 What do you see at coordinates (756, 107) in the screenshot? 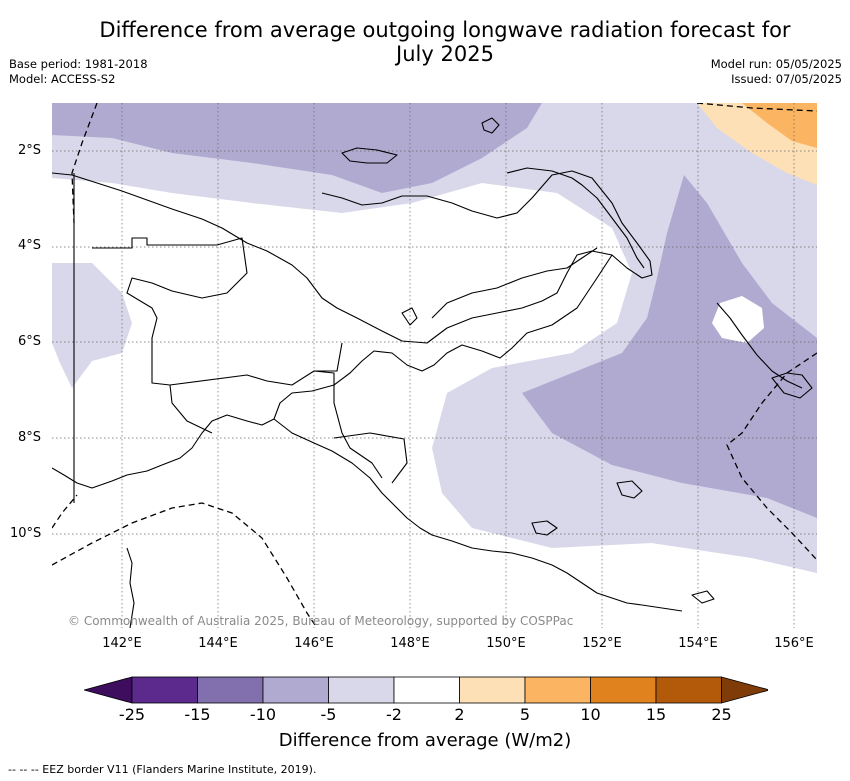
I see `eez-border-northeast` at bounding box center [756, 107].